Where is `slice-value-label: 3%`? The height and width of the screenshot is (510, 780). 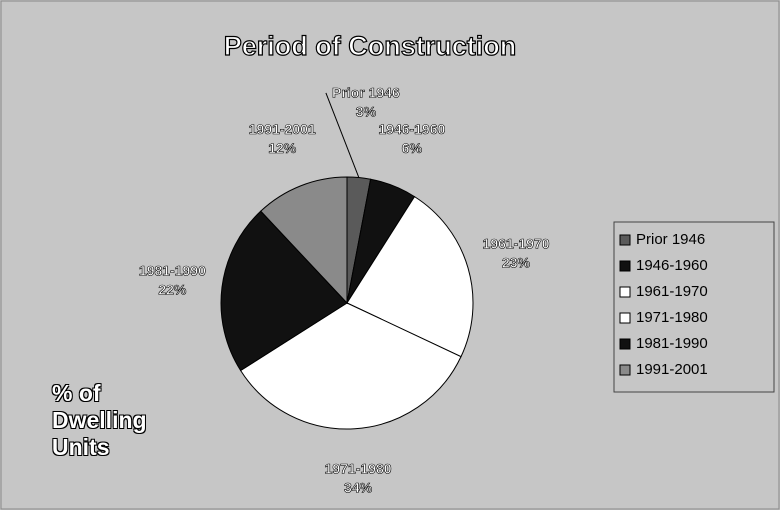 slice-value-label: 3% is located at coordinates (366, 112).